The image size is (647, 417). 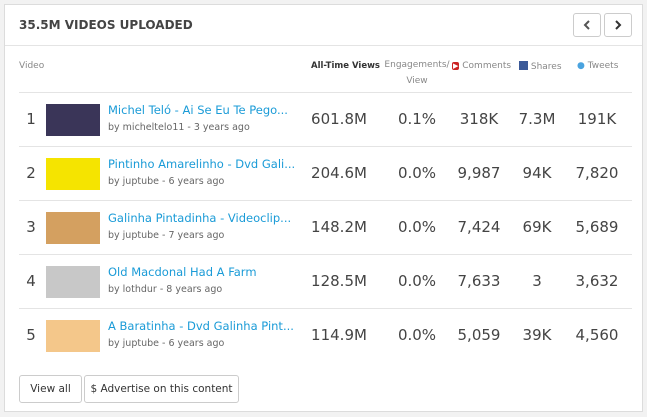 What do you see at coordinates (50, 389) in the screenshot?
I see `view-all-button: View all` at bounding box center [50, 389].